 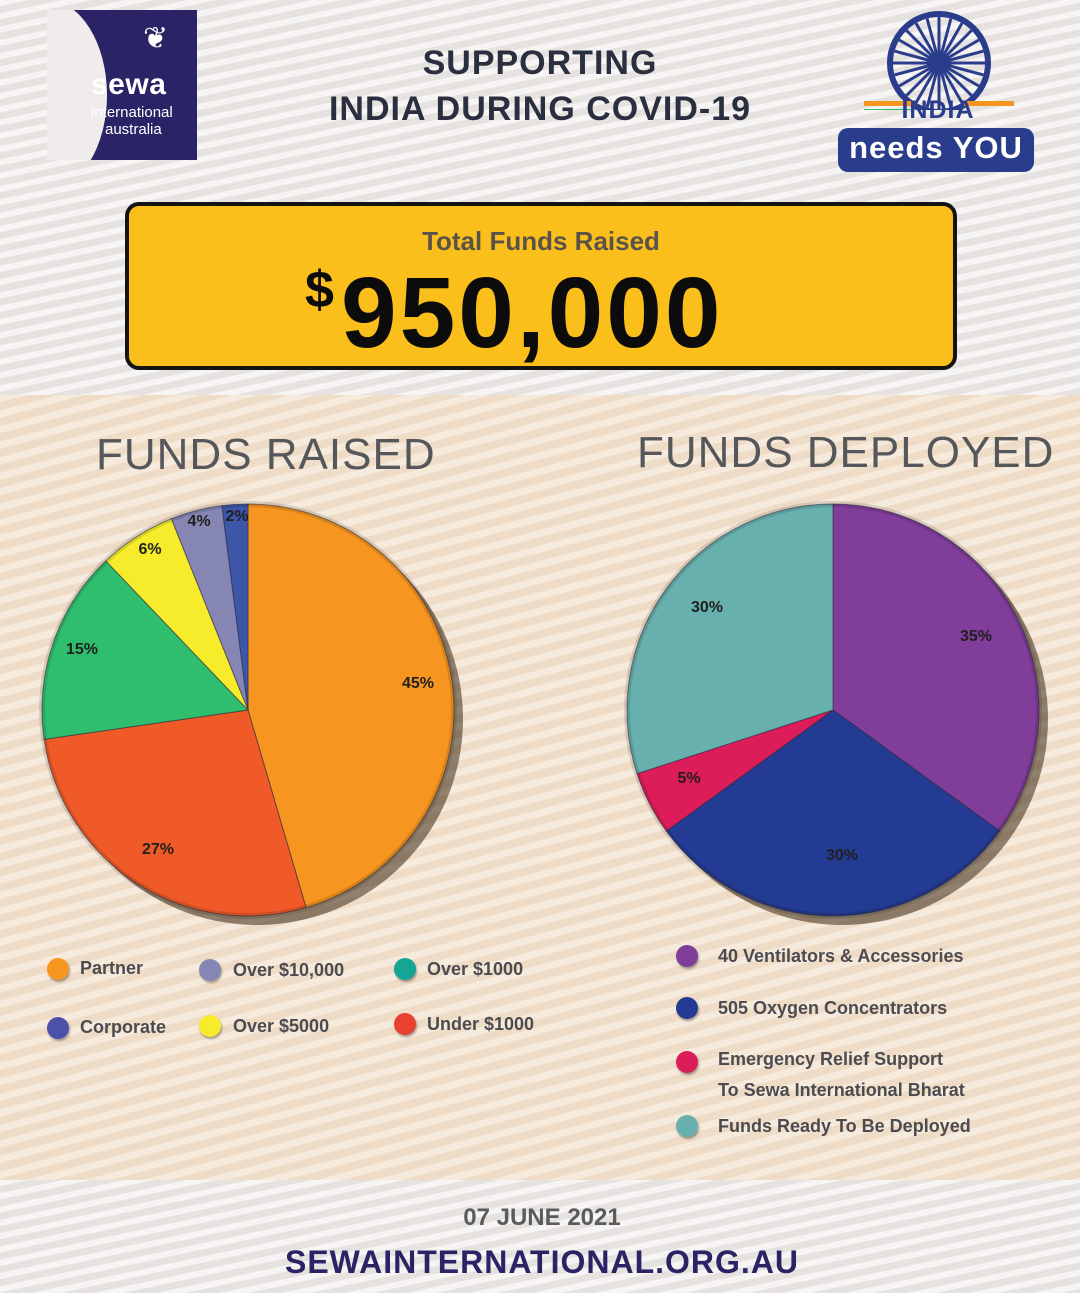 What do you see at coordinates (129, 84) in the screenshot?
I see `logo-name: sewa` at bounding box center [129, 84].